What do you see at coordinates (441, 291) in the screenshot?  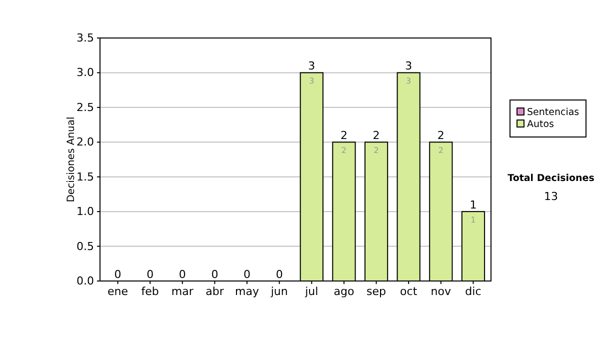 I see `x-tick-label: nov` at bounding box center [441, 291].